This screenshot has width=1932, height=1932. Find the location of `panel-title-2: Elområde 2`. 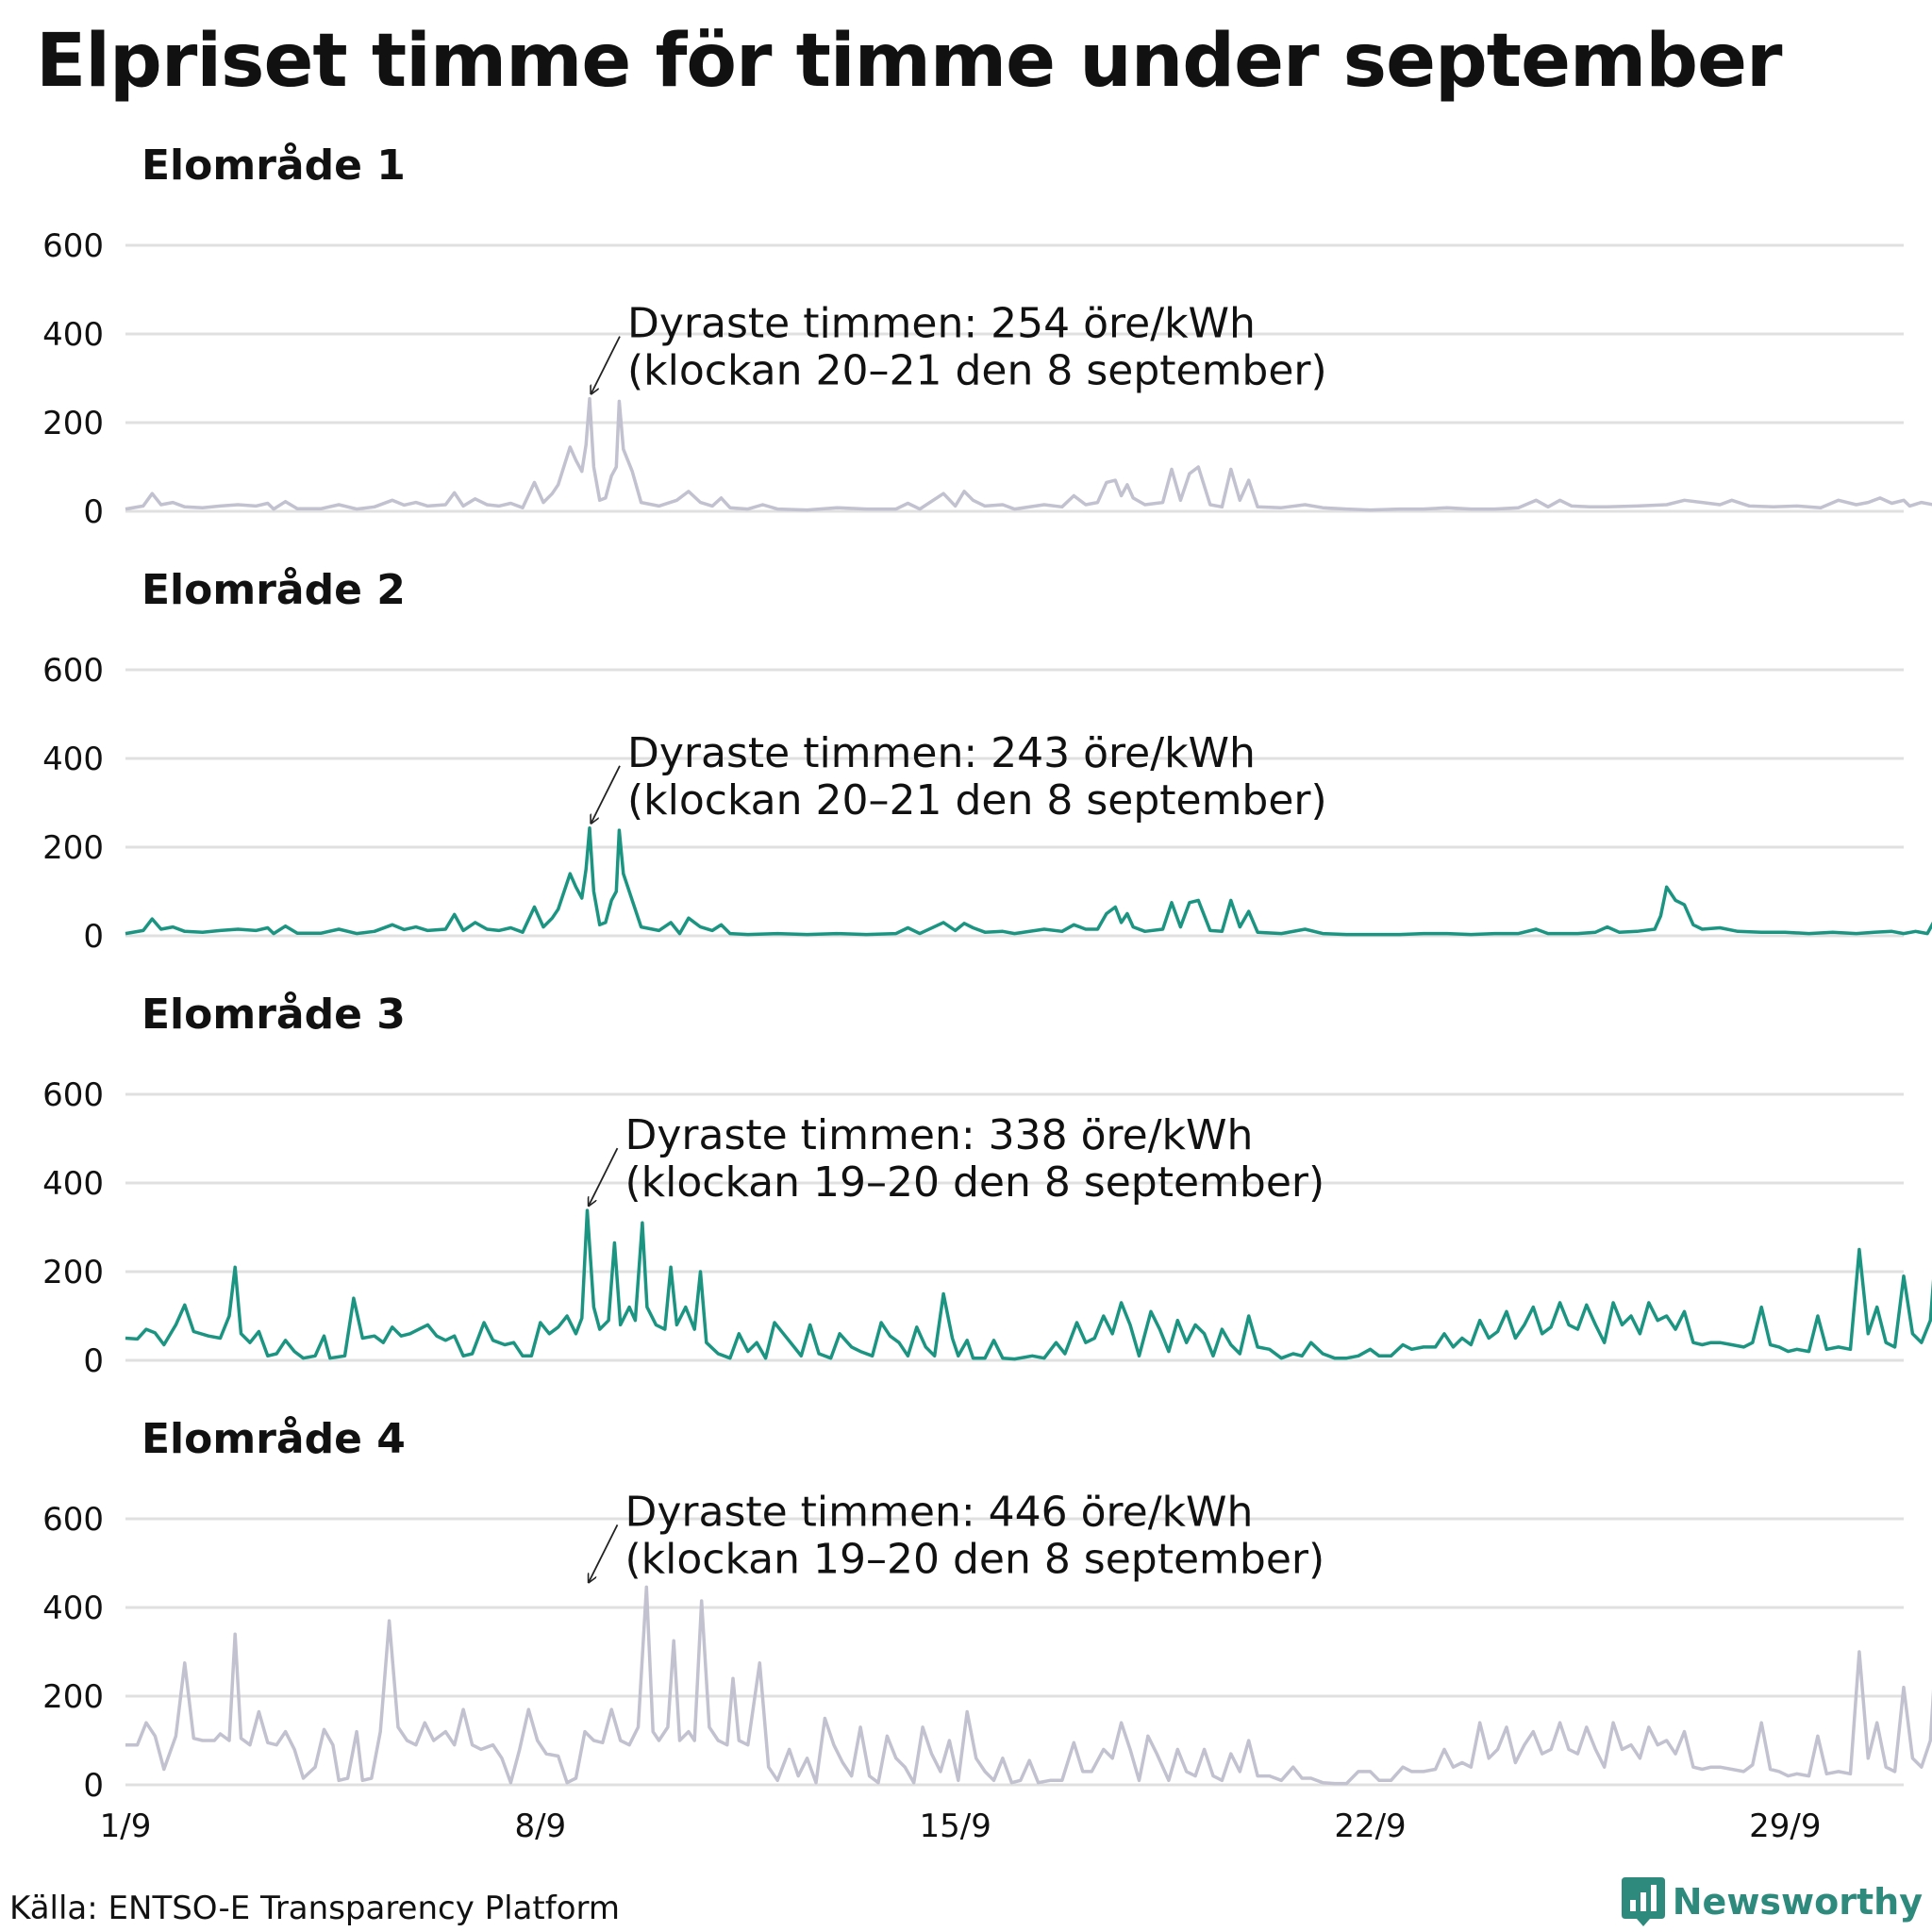

panel-title-2: Elområde 2 is located at coordinates (274, 590).